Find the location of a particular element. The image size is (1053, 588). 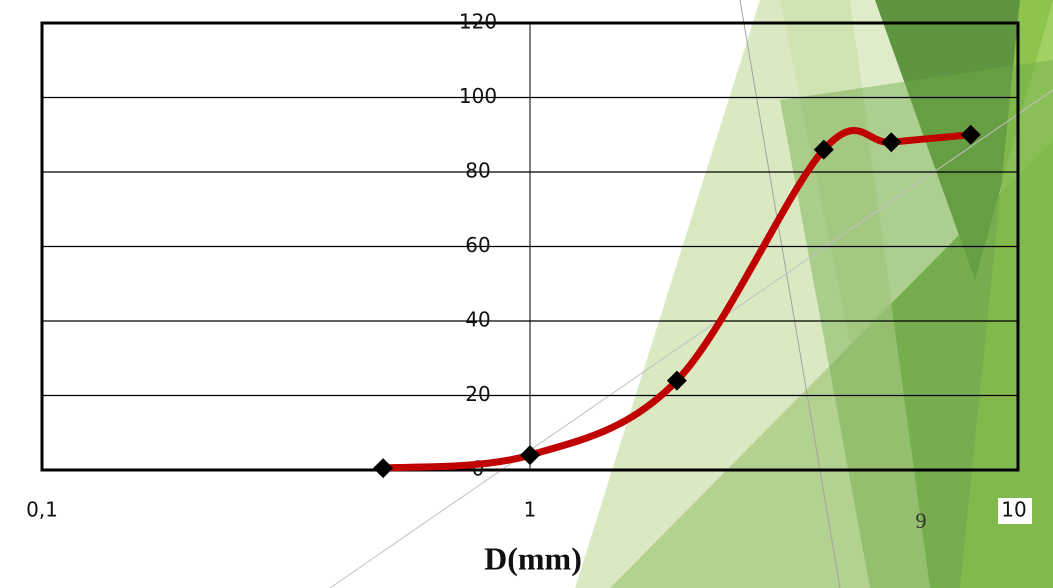

y-tick-label: 60 is located at coordinates (477, 245).